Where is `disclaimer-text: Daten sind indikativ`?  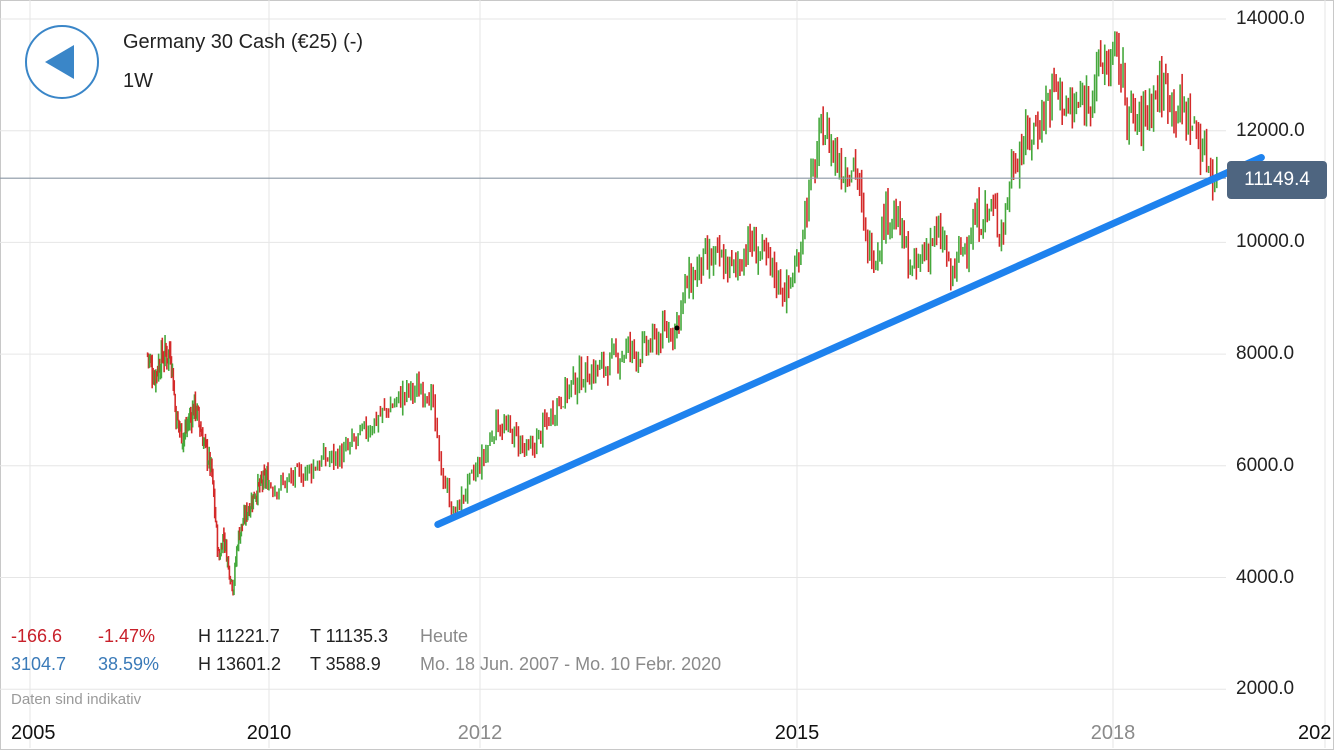 disclaimer-text: Daten sind indikativ is located at coordinates (76, 699).